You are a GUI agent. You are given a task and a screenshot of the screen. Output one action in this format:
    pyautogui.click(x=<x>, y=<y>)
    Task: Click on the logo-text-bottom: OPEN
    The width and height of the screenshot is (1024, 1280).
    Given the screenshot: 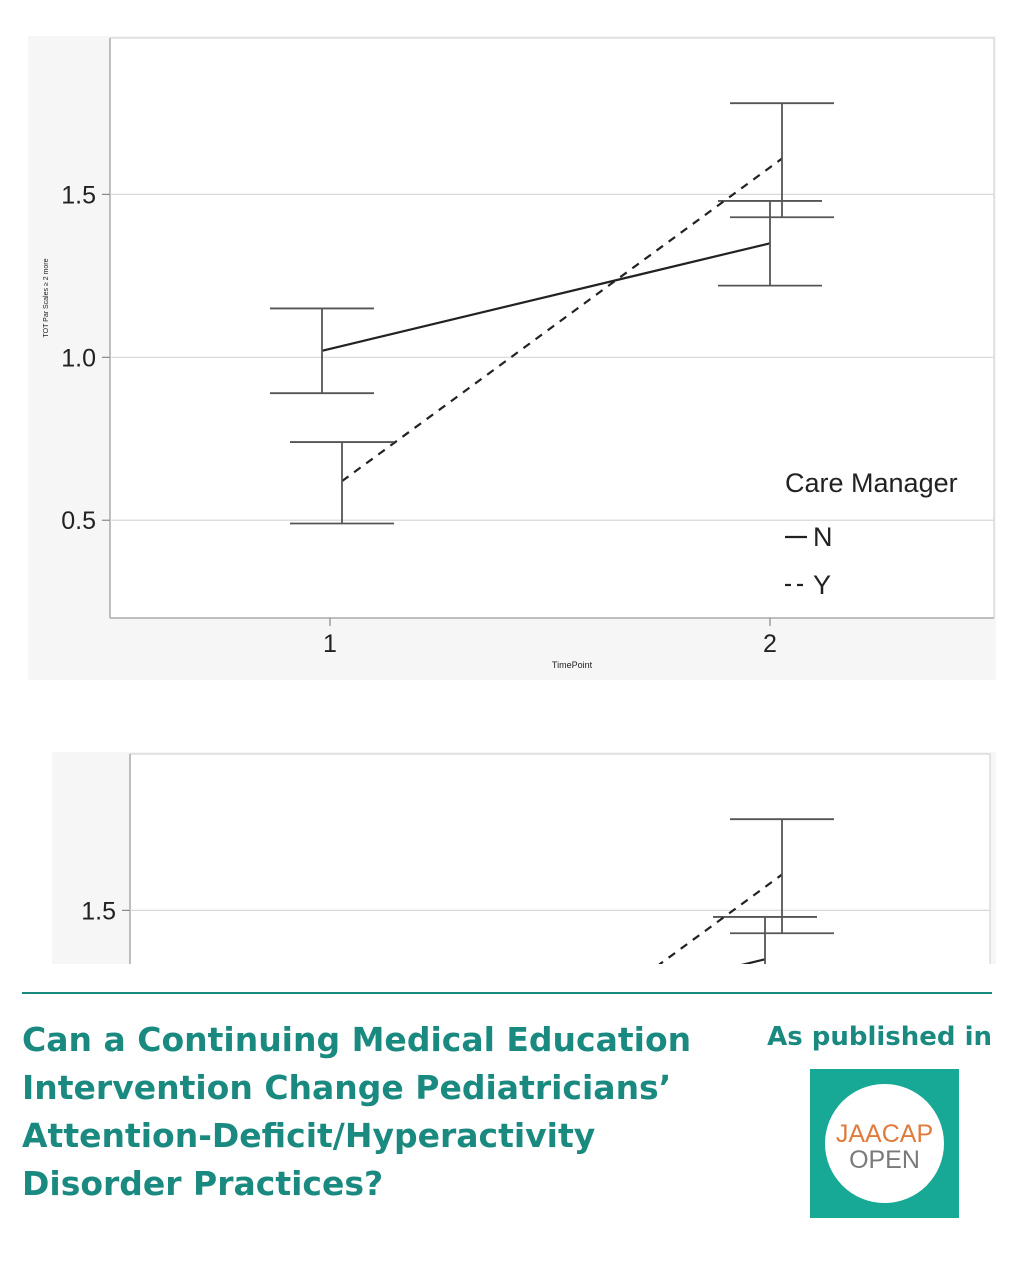 What is the action you would take?
    pyautogui.click(x=884, y=1160)
    